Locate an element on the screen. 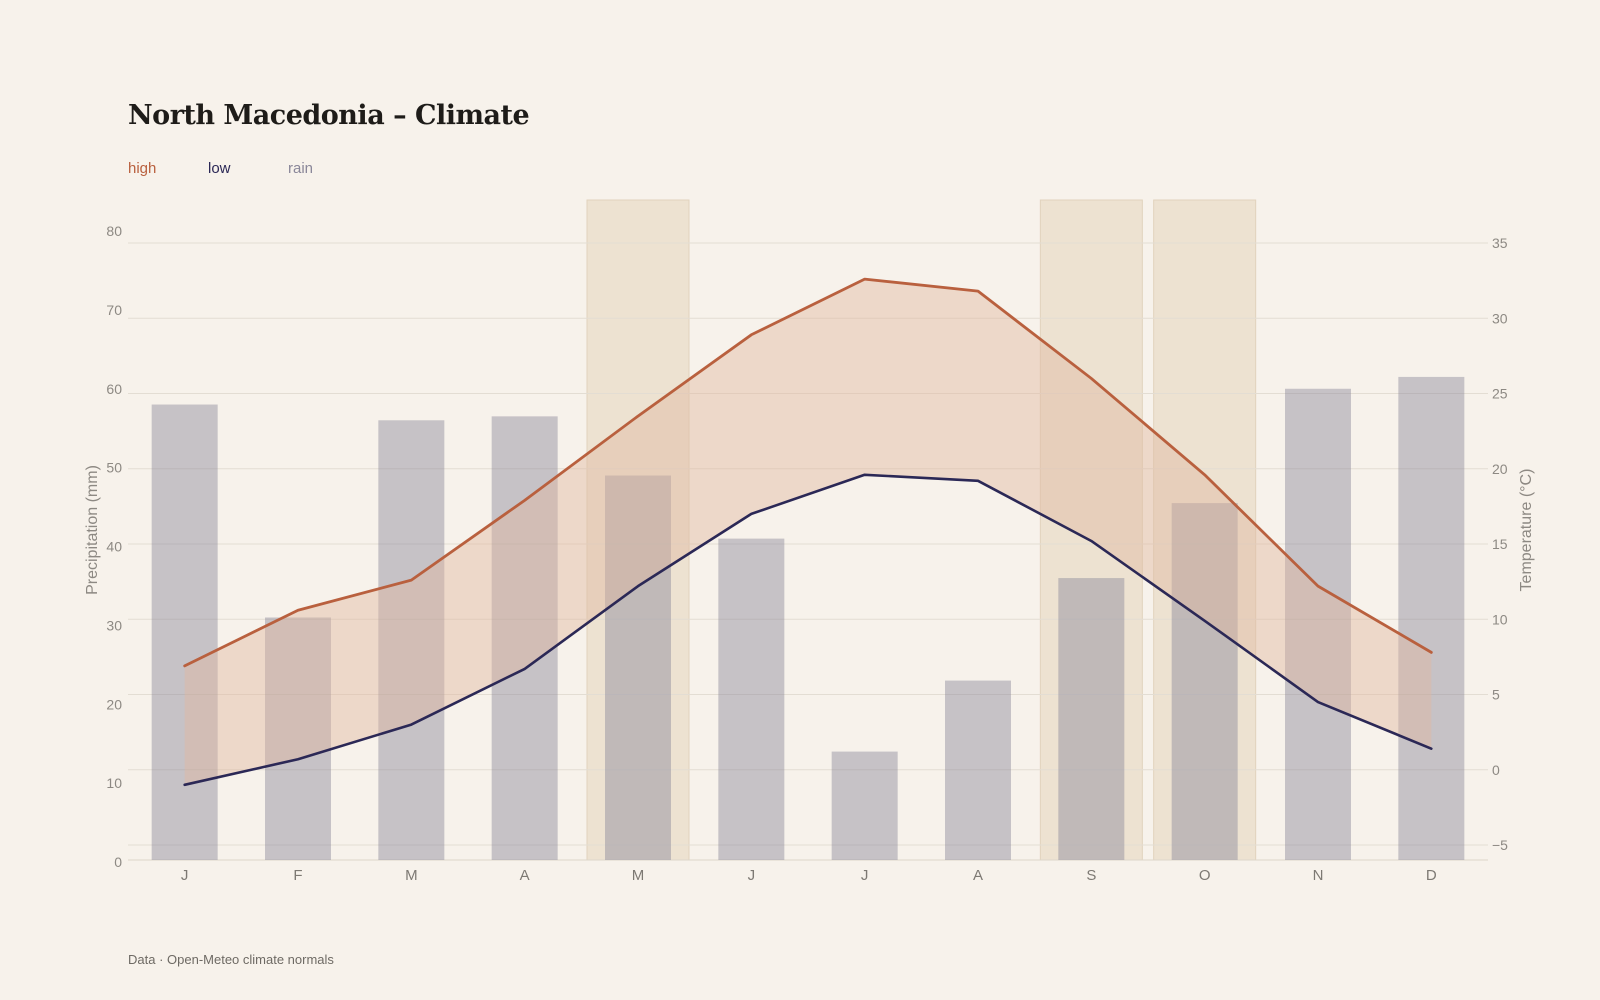  y-right-axis-title: Temperature (°C) is located at coordinates (1526, 530).